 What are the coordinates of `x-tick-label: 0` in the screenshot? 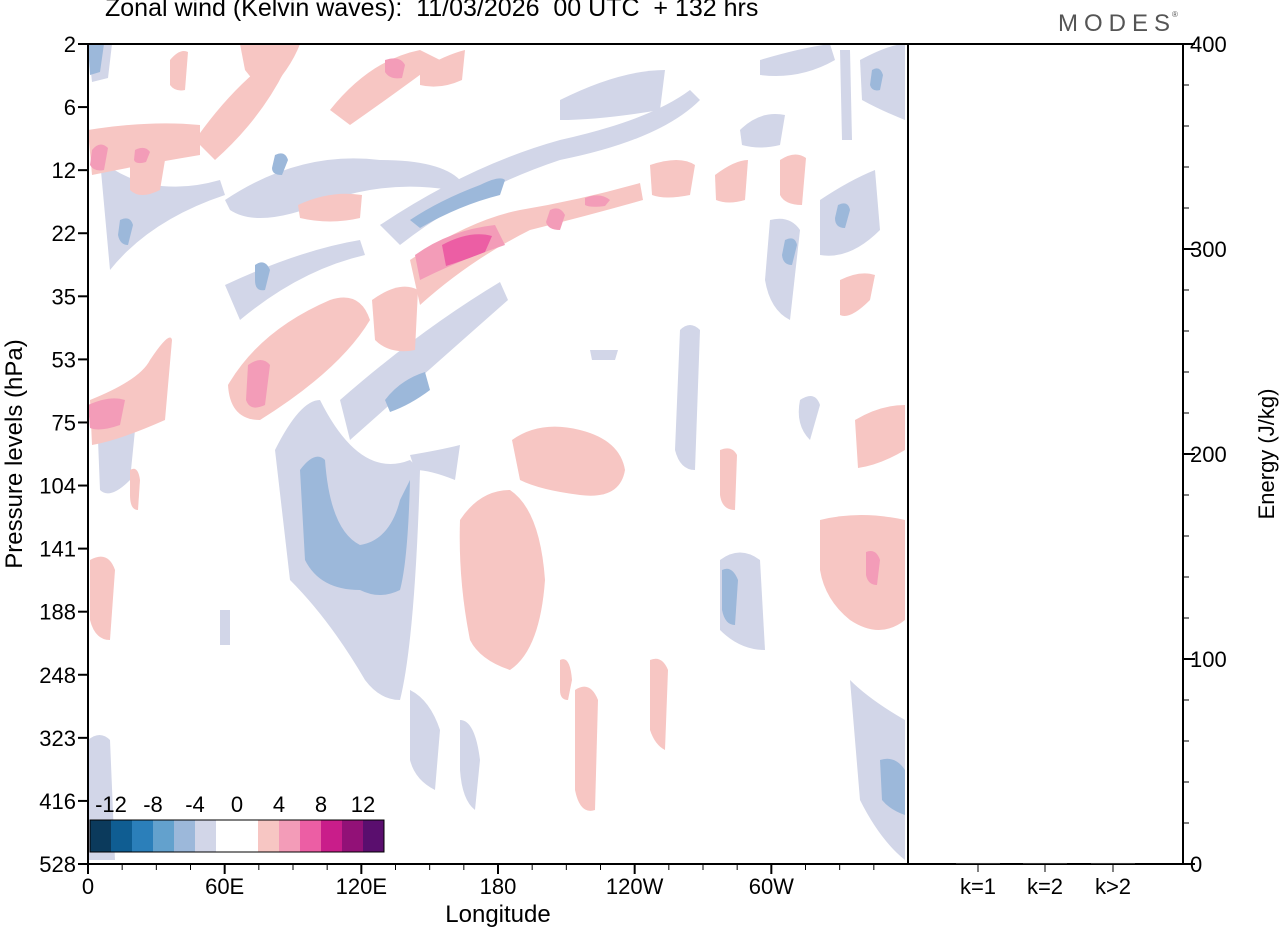 It's located at (88, 886).